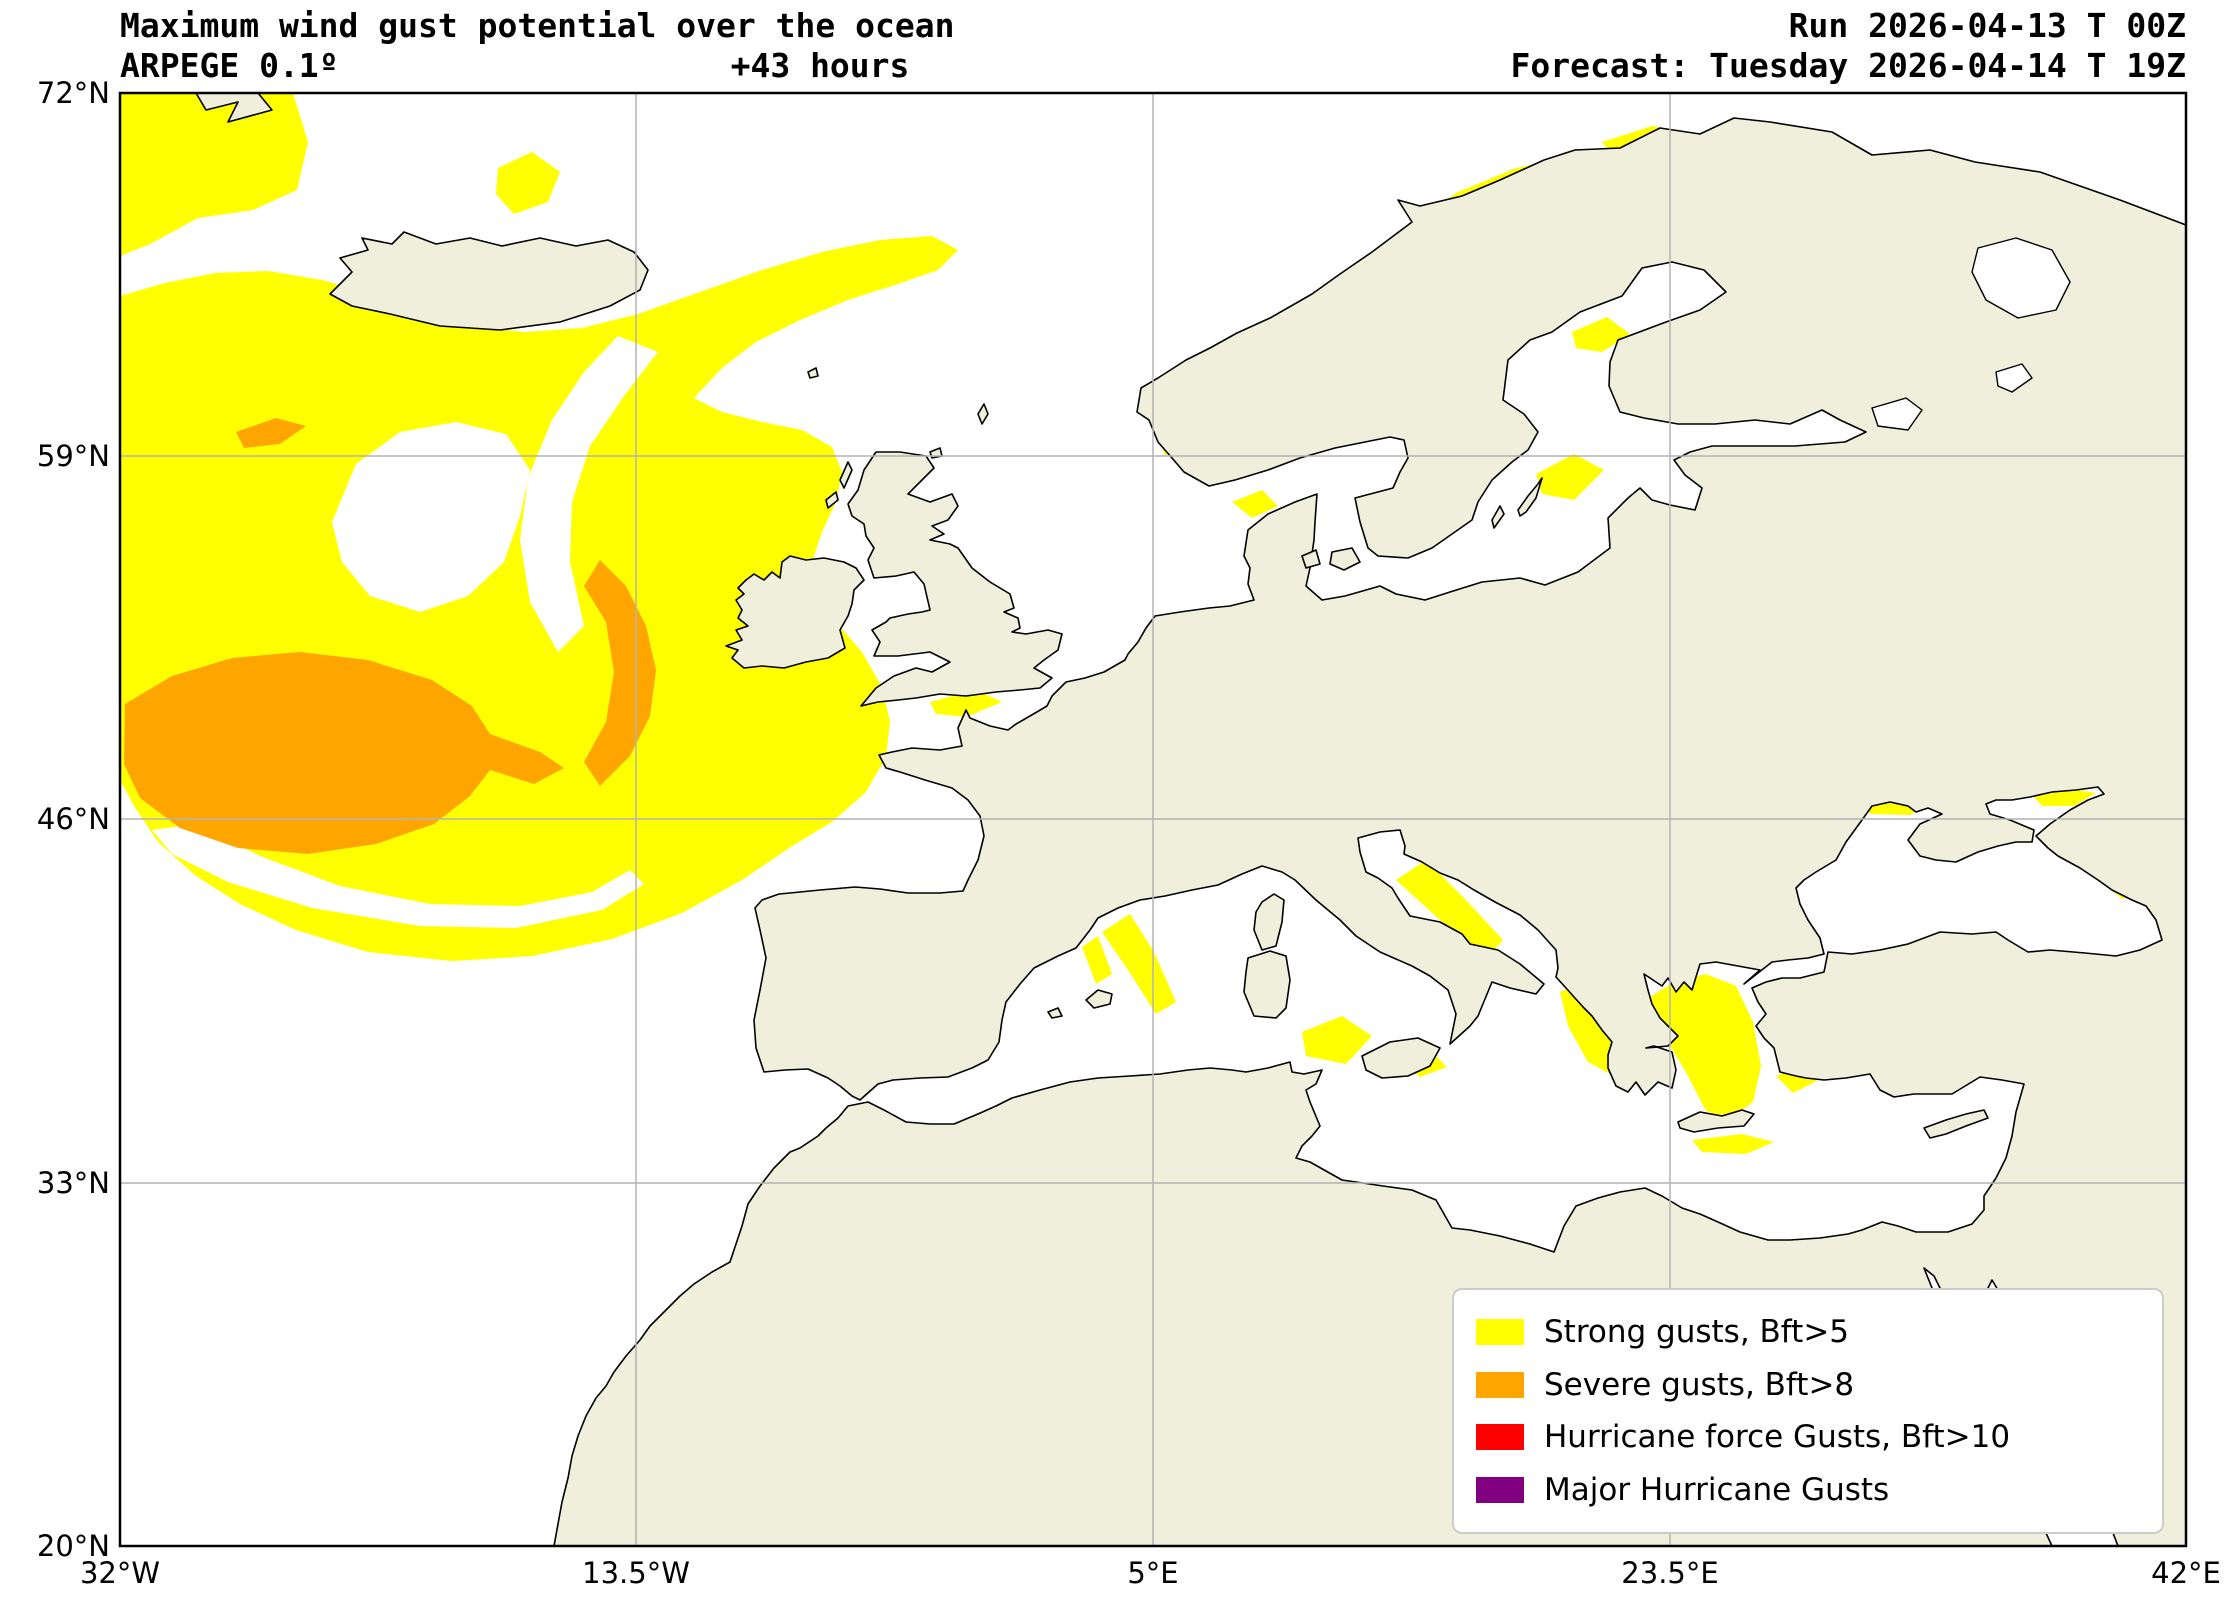 The image size is (2233, 1604). Describe the element at coordinates (1055, 1013) in the screenshot. I see `island-ibiza` at that location.